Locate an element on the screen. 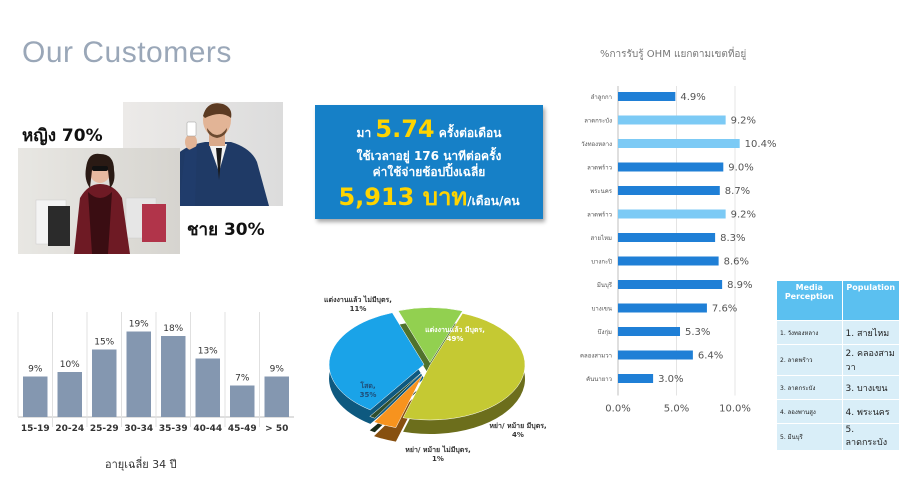  data-label: 3.0% is located at coordinates (670, 379).